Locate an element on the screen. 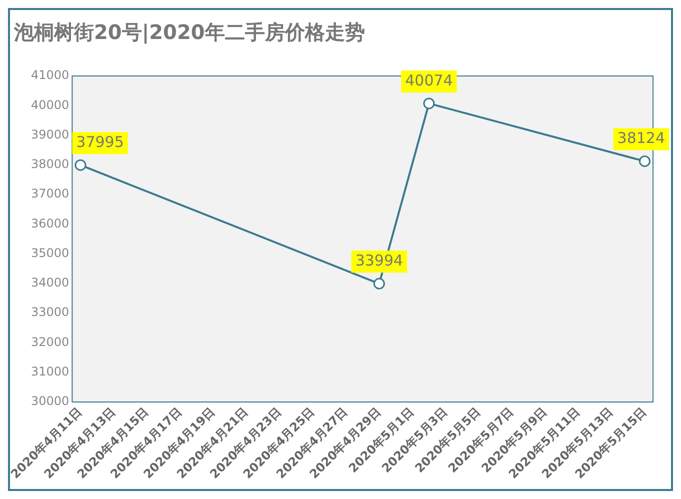 The height and width of the screenshot is (499, 681). y-tick-label: 40000 is located at coordinates (50, 105).